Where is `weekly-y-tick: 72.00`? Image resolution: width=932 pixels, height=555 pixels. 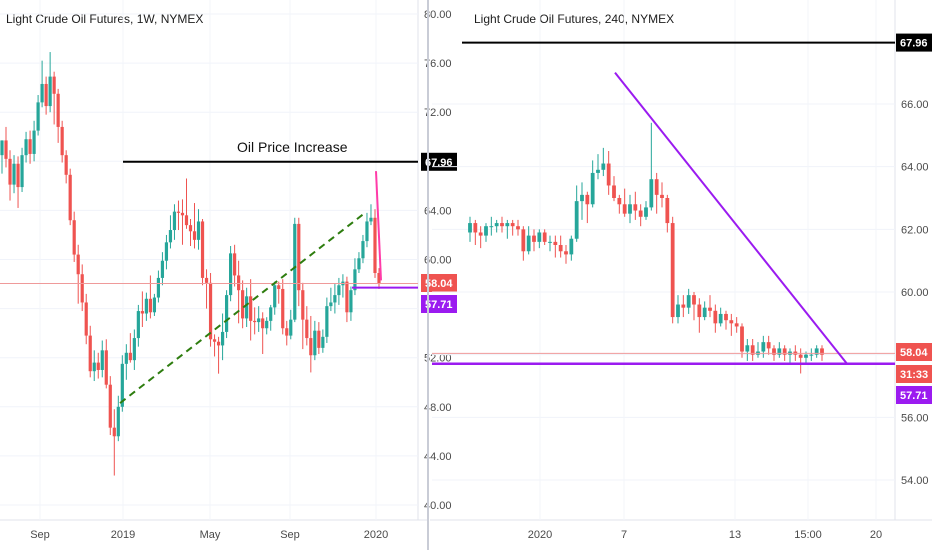
weekly-y-tick: 72.00 is located at coordinates (438, 113).